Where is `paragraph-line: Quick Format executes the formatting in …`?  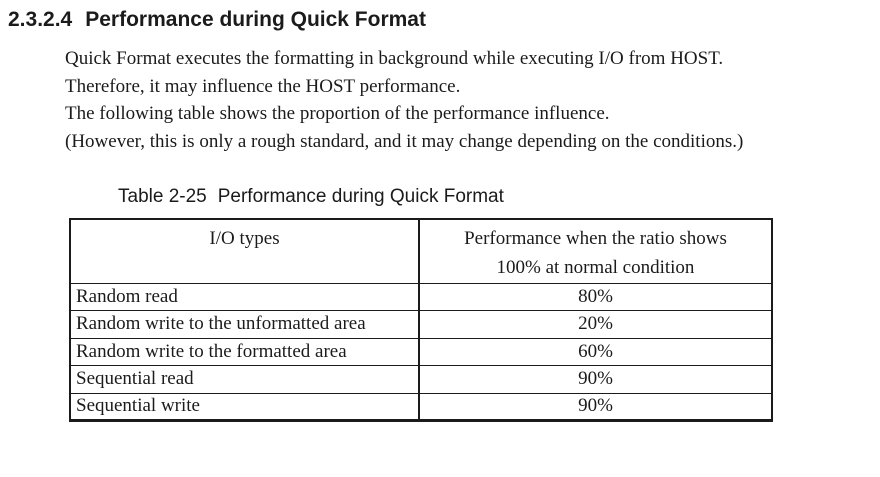
paragraph-line: Quick Format executes the formatting in … is located at coordinates (394, 58).